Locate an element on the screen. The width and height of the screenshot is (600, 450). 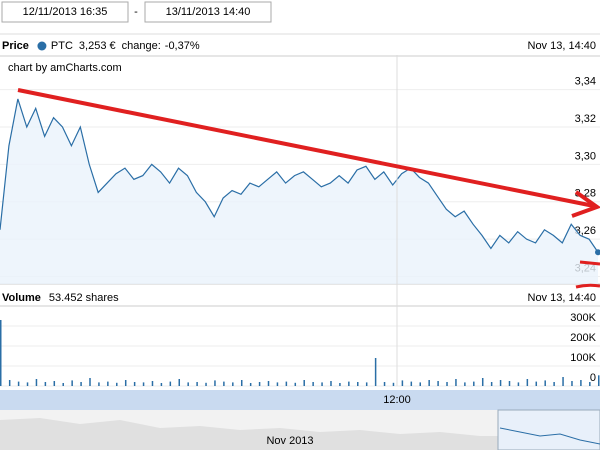
date-to-input is located at coordinates (208, 12).